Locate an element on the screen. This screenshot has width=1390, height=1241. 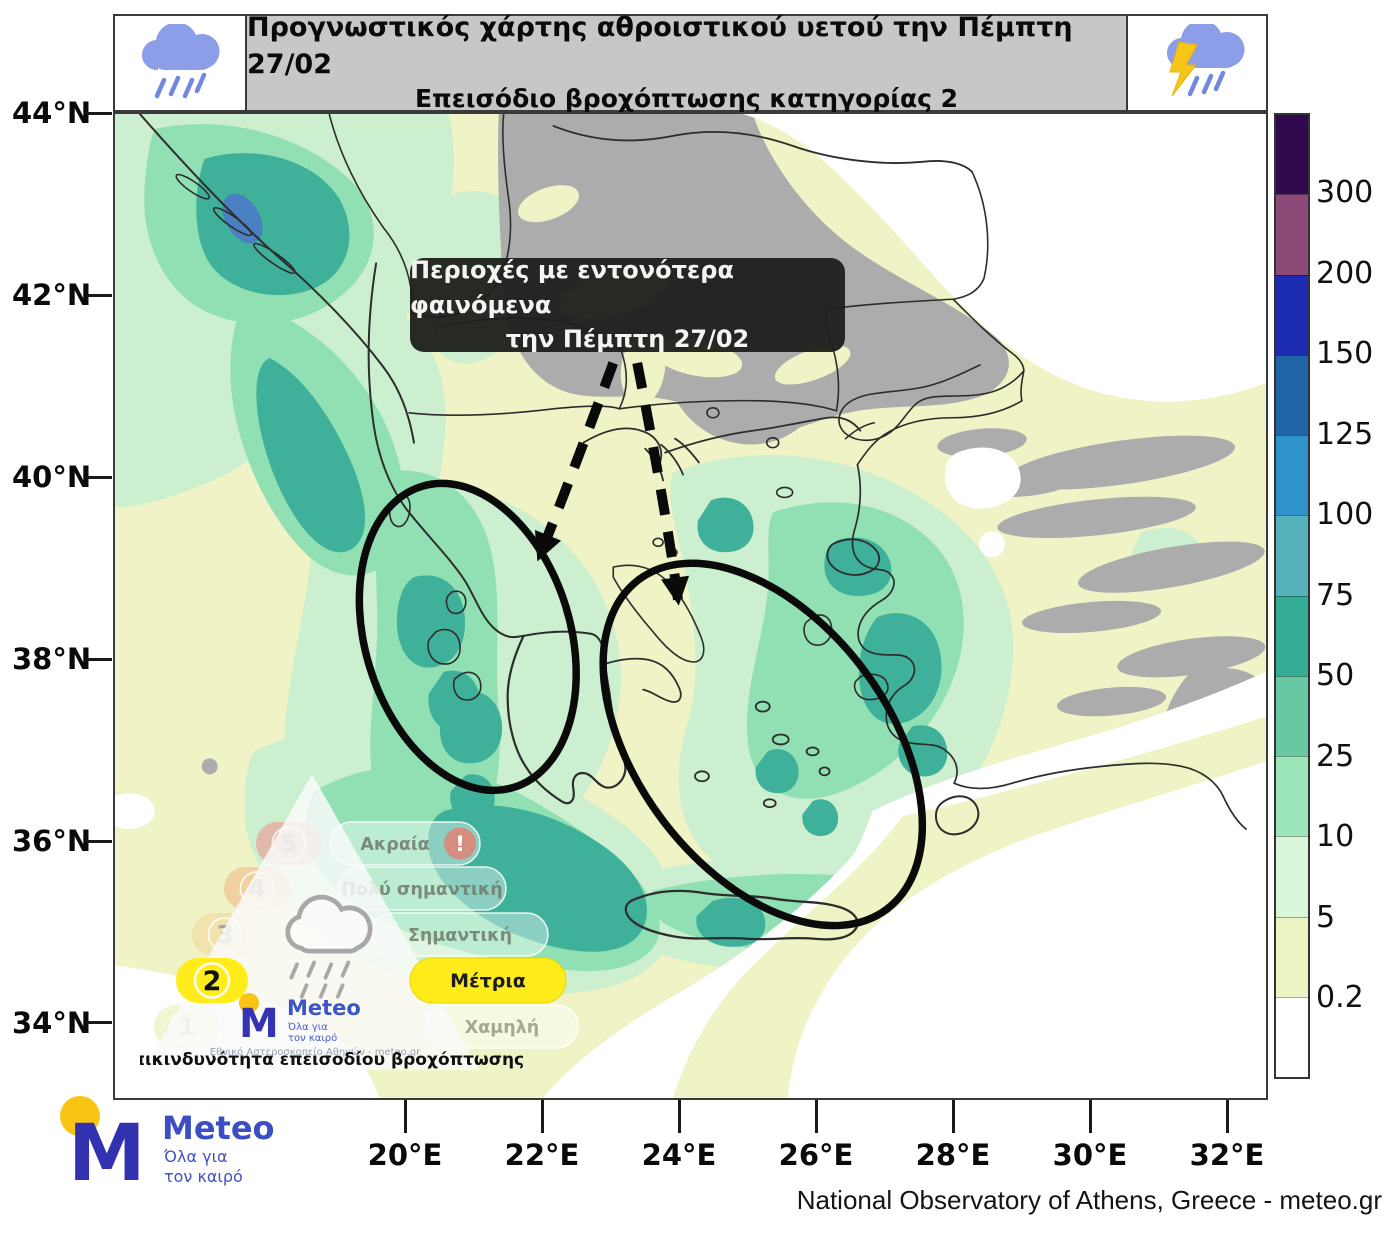
meteo-logo-org: Εθνικό Αστεροσκοπείο Αθηνών - meteo.gr is located at coordinates (315, 1052).